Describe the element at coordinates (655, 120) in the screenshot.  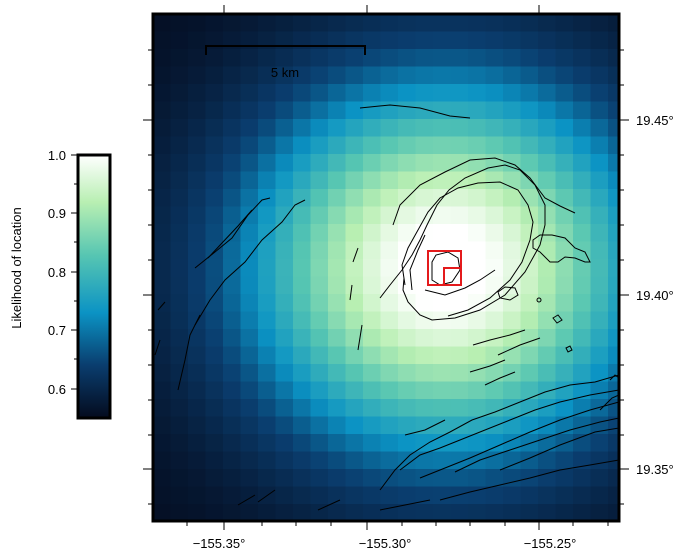
I see `y-tick-label: 19.45°` at that location.